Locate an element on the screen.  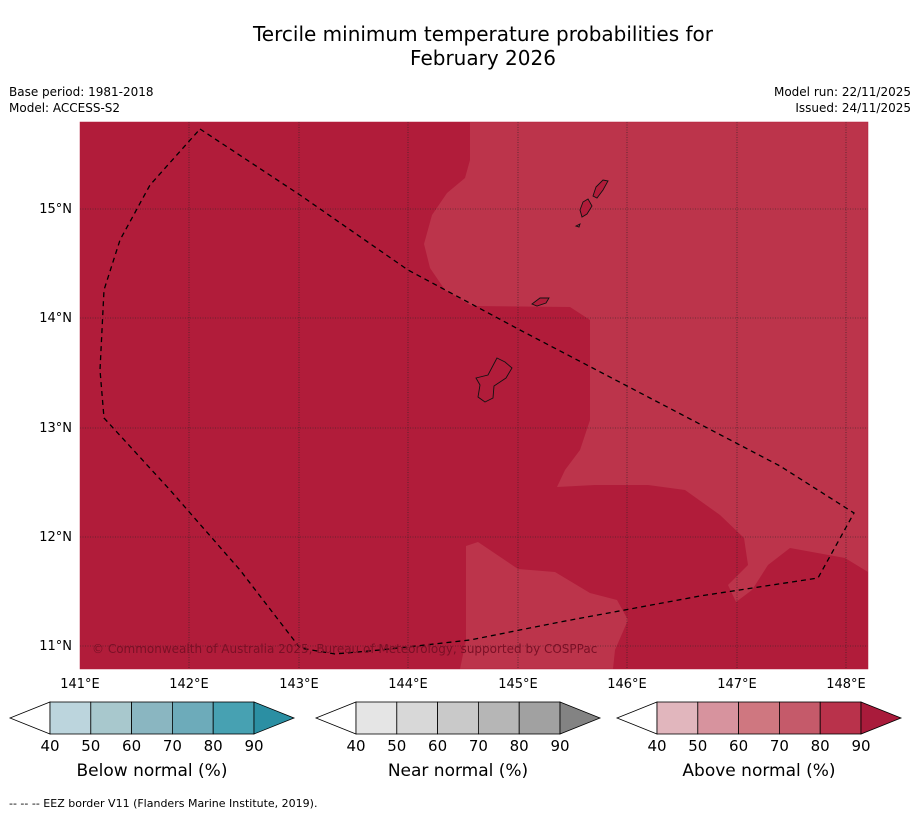
lon-label: 146°E is located at coordinates (627, 684).